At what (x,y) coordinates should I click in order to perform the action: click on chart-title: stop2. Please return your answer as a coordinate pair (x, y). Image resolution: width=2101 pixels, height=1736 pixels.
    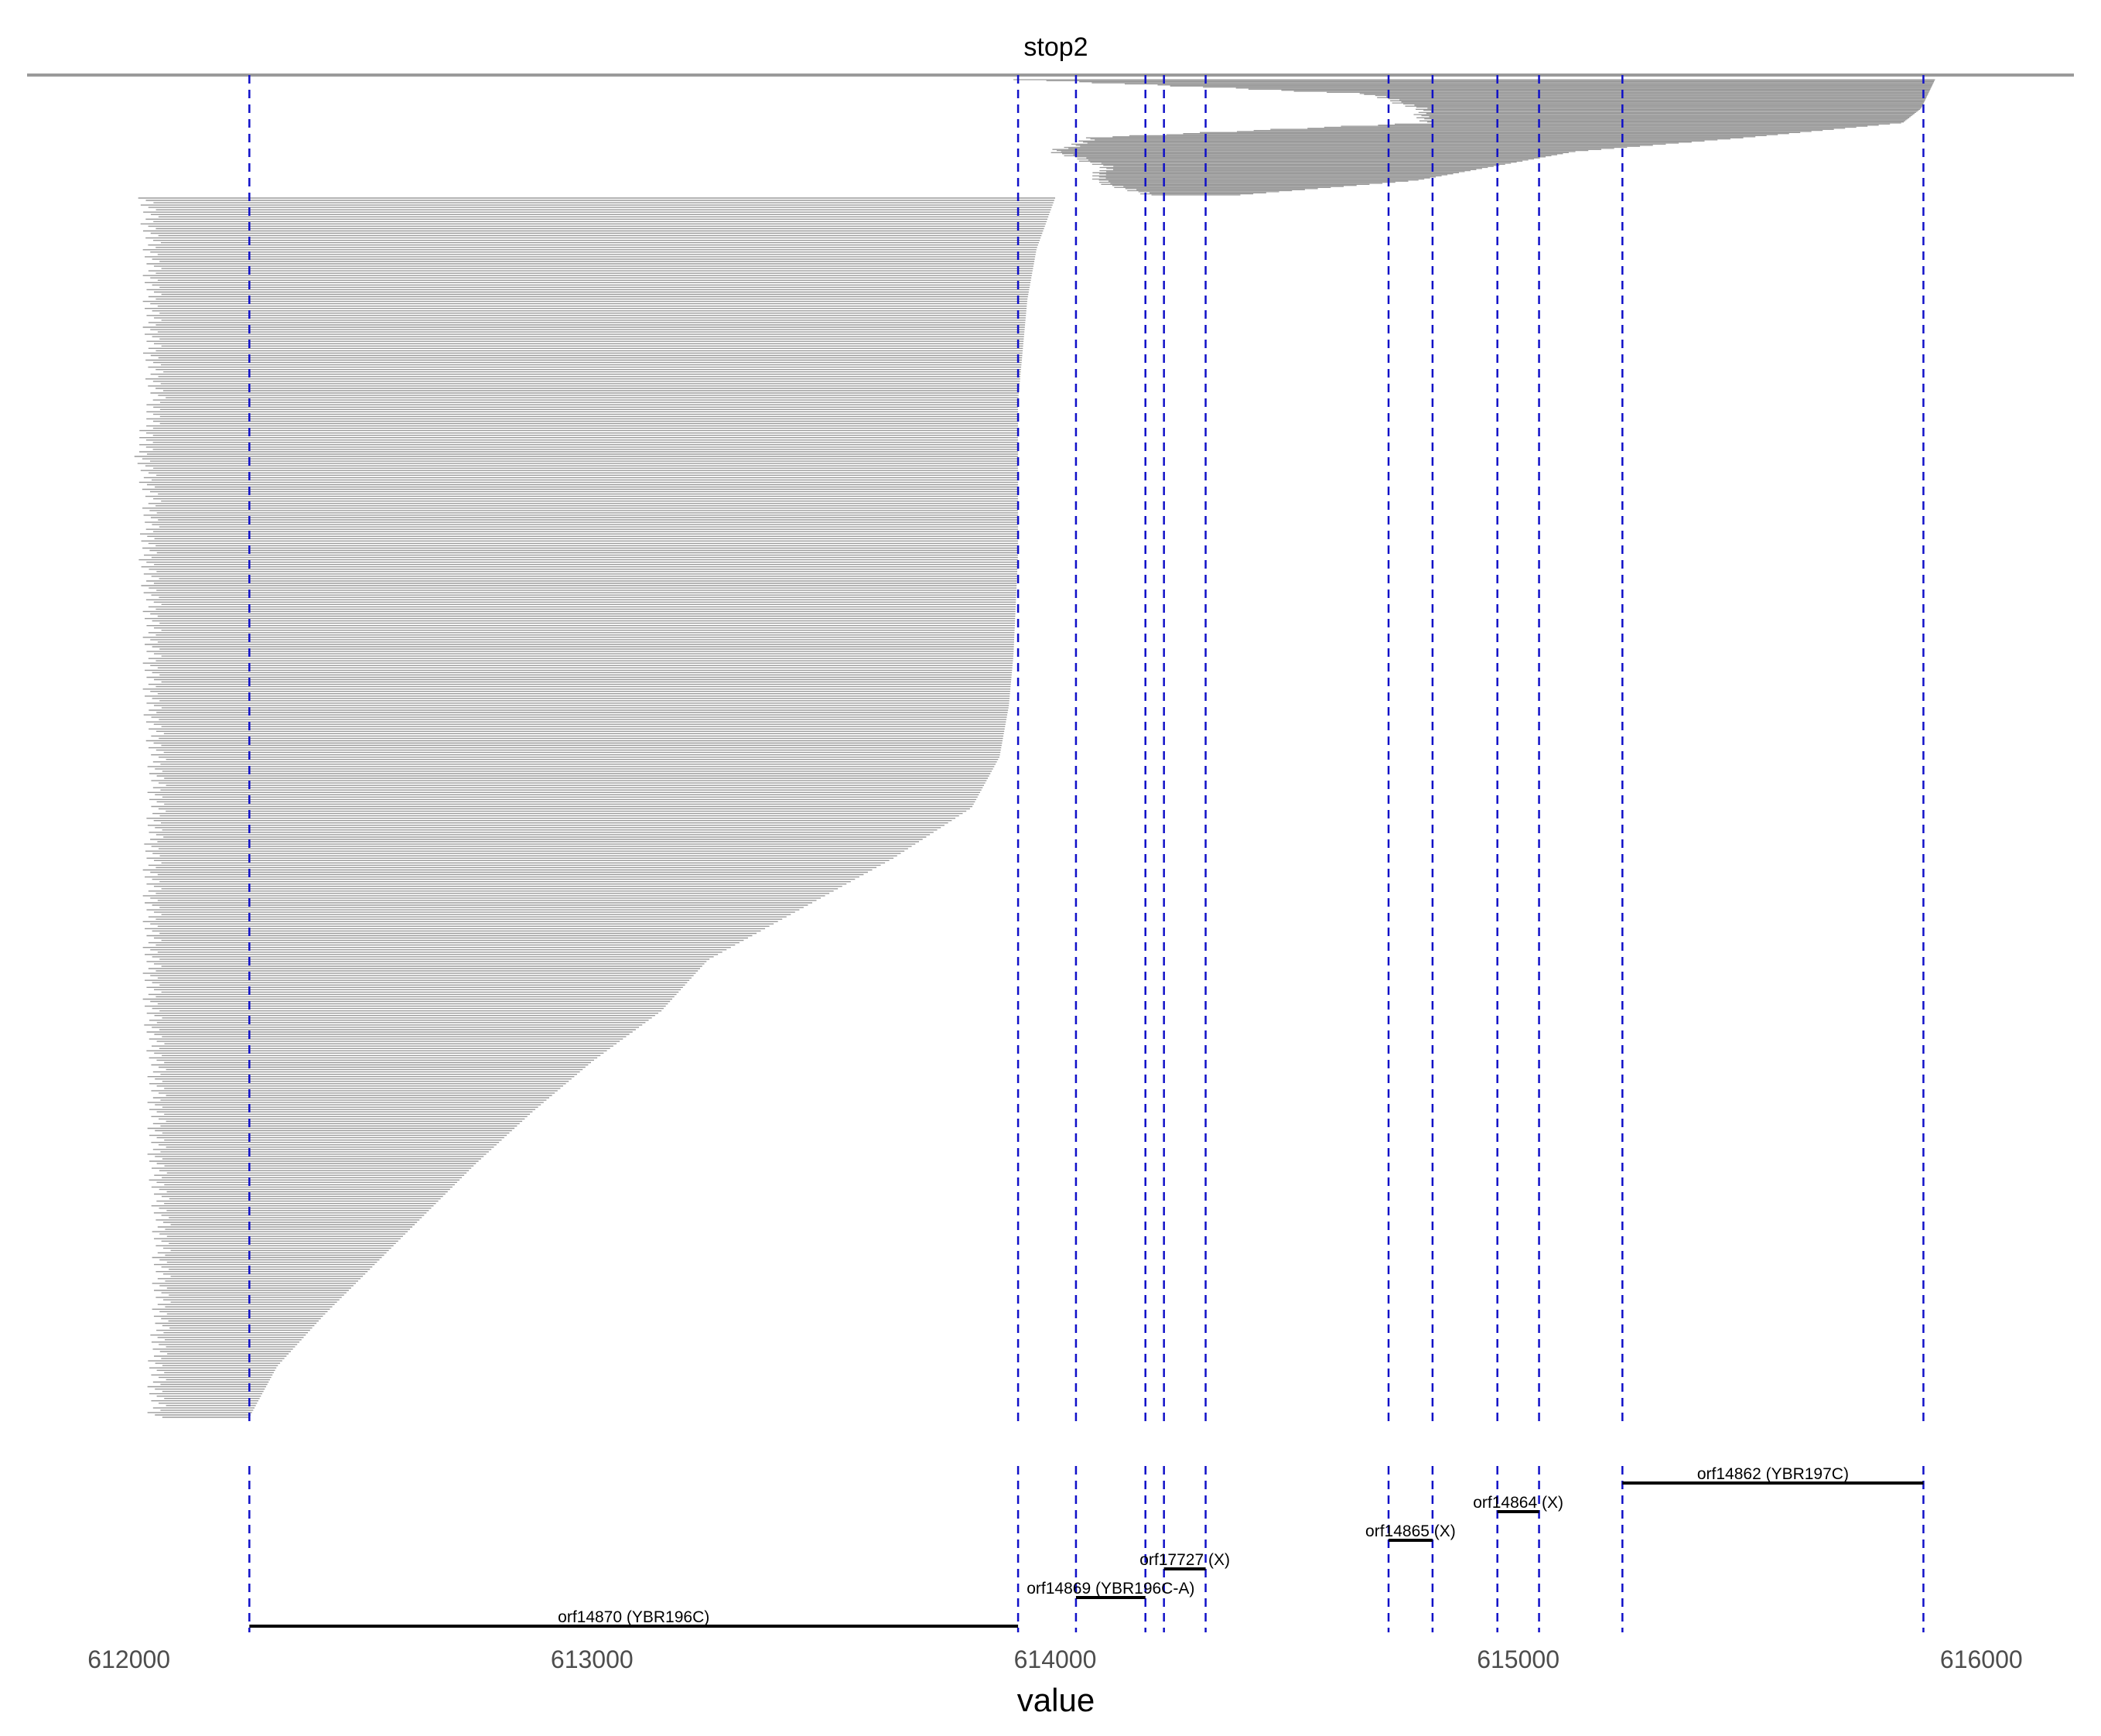
    Looking at the image, I should click on (1055, 47).